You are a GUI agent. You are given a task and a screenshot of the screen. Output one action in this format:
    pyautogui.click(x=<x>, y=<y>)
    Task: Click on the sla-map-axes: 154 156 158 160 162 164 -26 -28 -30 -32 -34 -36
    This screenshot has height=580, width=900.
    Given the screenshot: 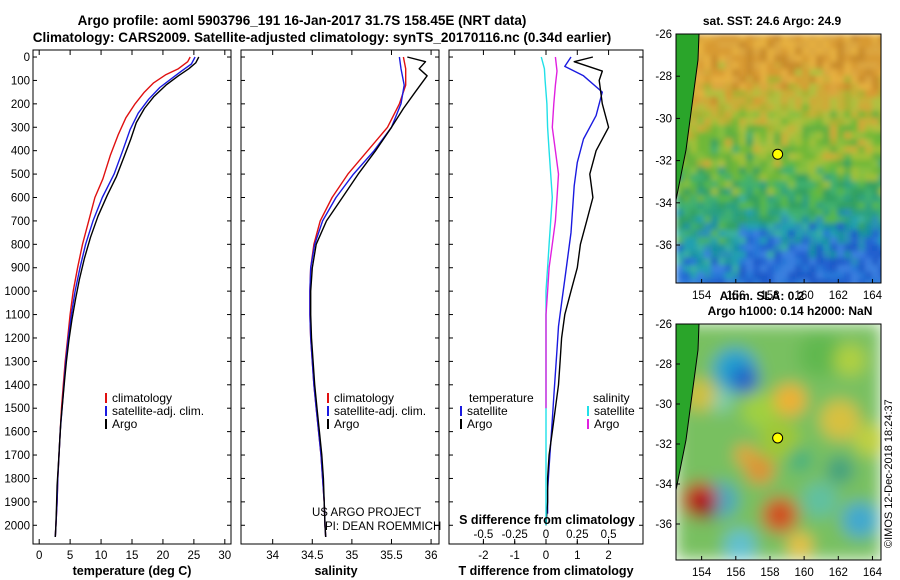 What is the action you would take?
    pyautogui.click(x=768, y=449)
    